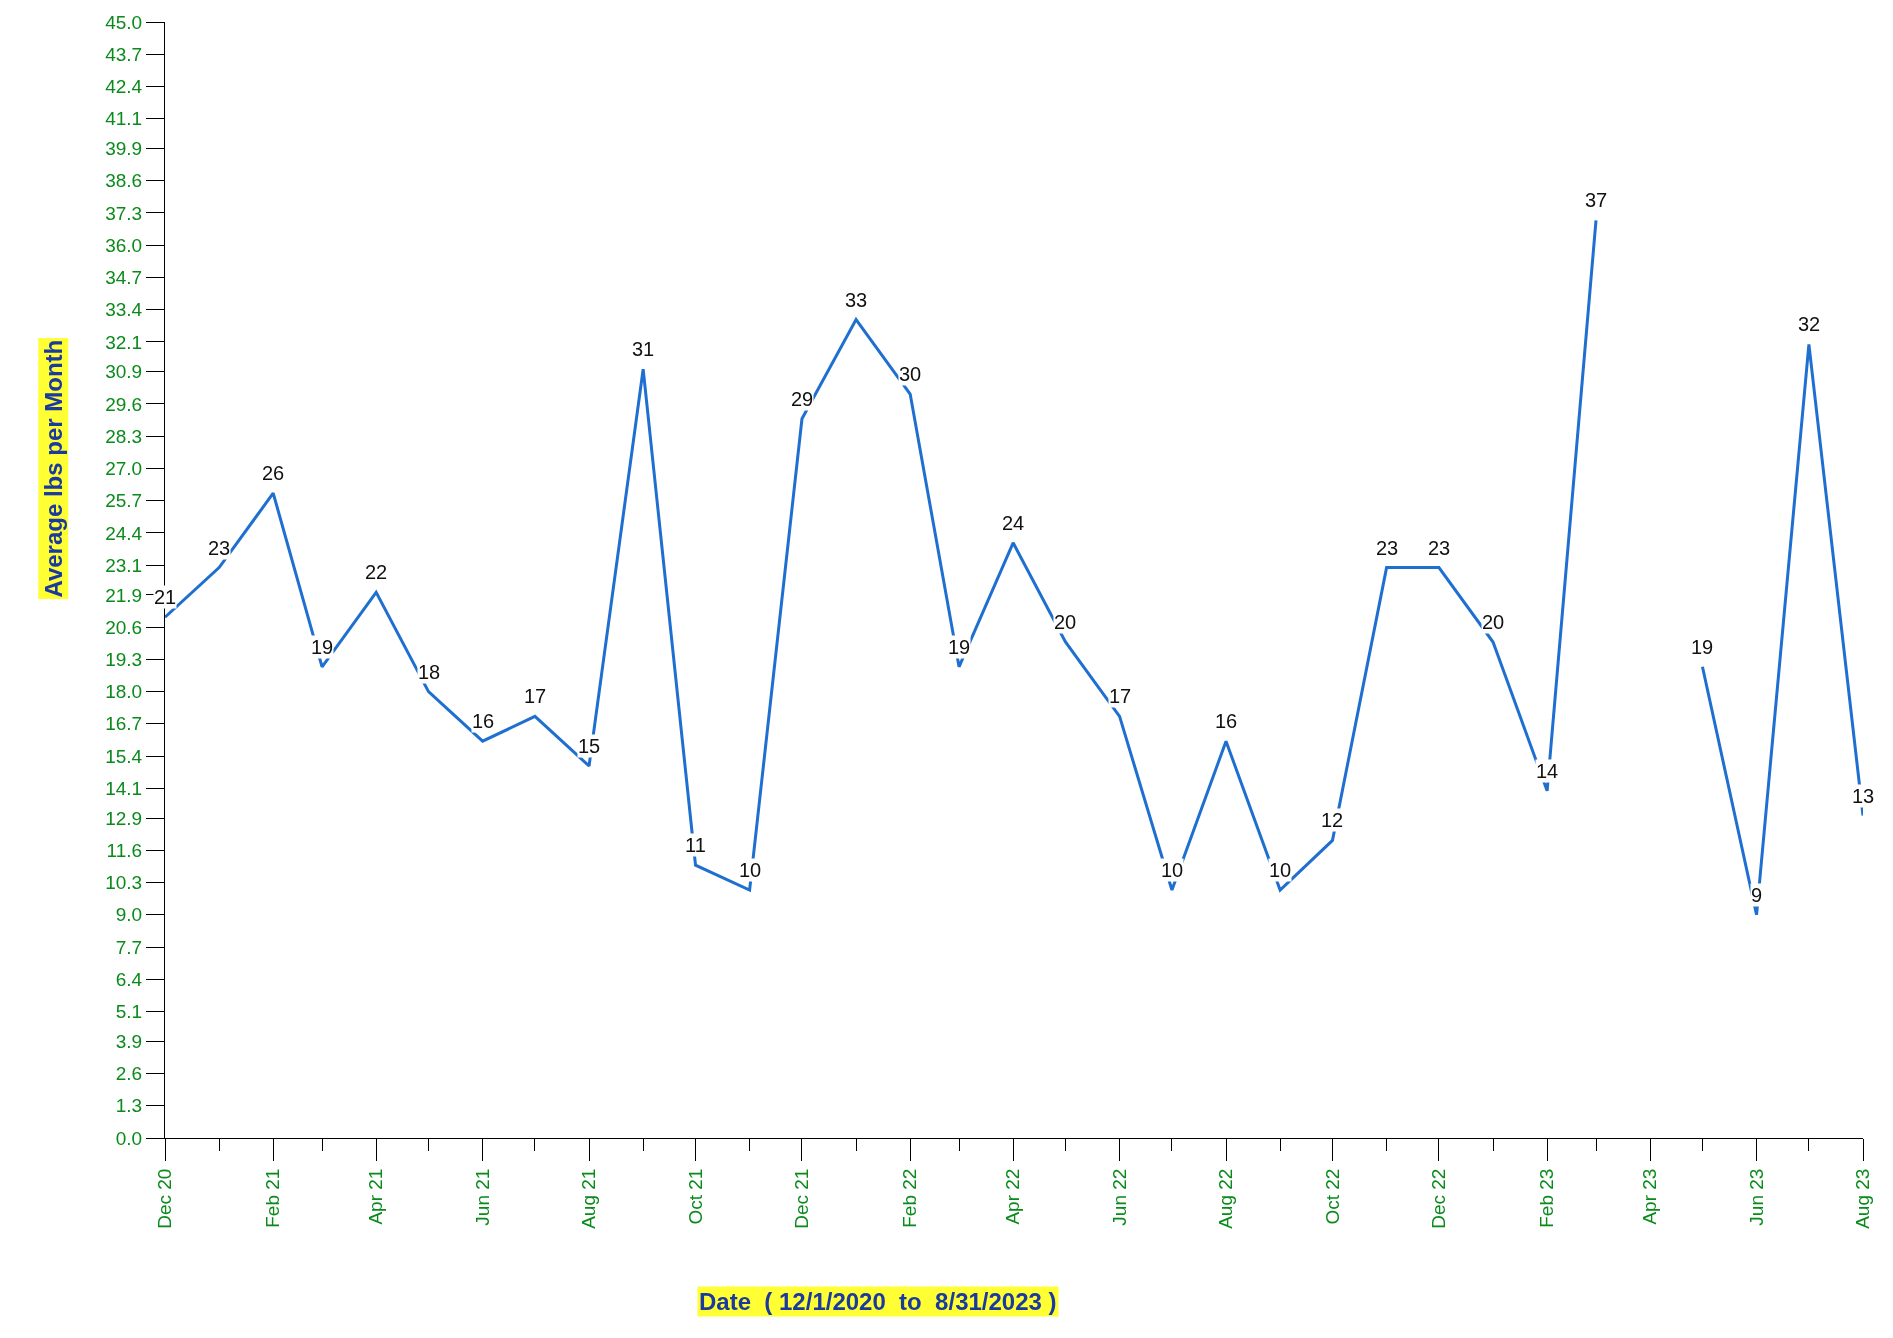 The image size is (1893, 1338). What do you see at coordinates (129, 1138) in the screenshot?
I see `y-tick-label: 0.0` at bounding box center [129, 1138].